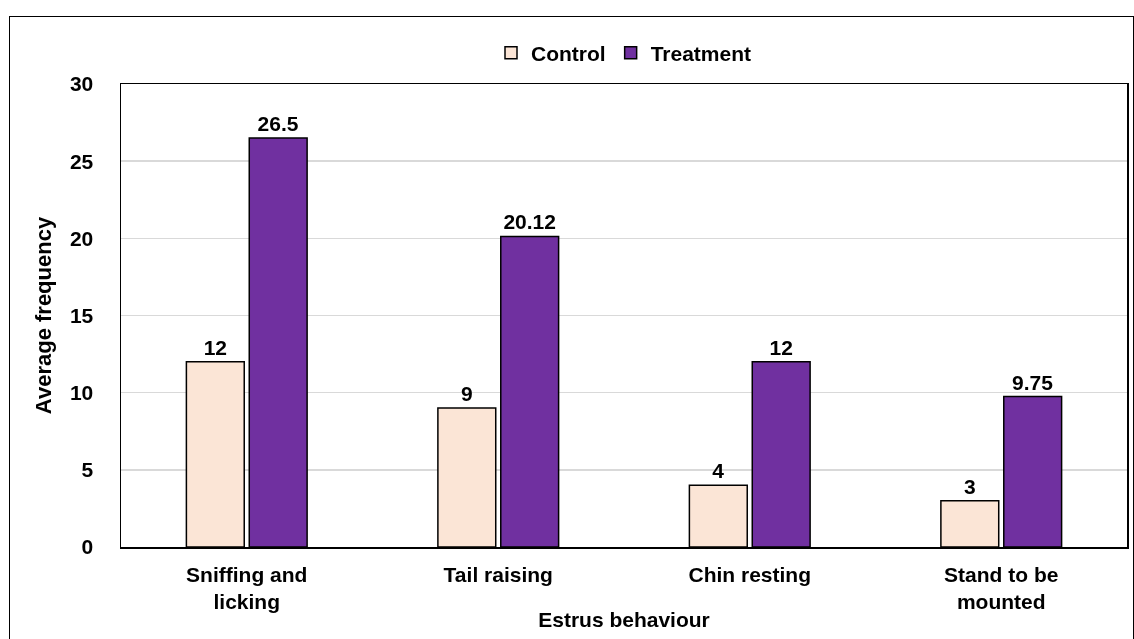 The image size is (1134, 639). Describe the element at coordinates (278, 124) in the screenshot. I see `data-label: 26.5` at that location.